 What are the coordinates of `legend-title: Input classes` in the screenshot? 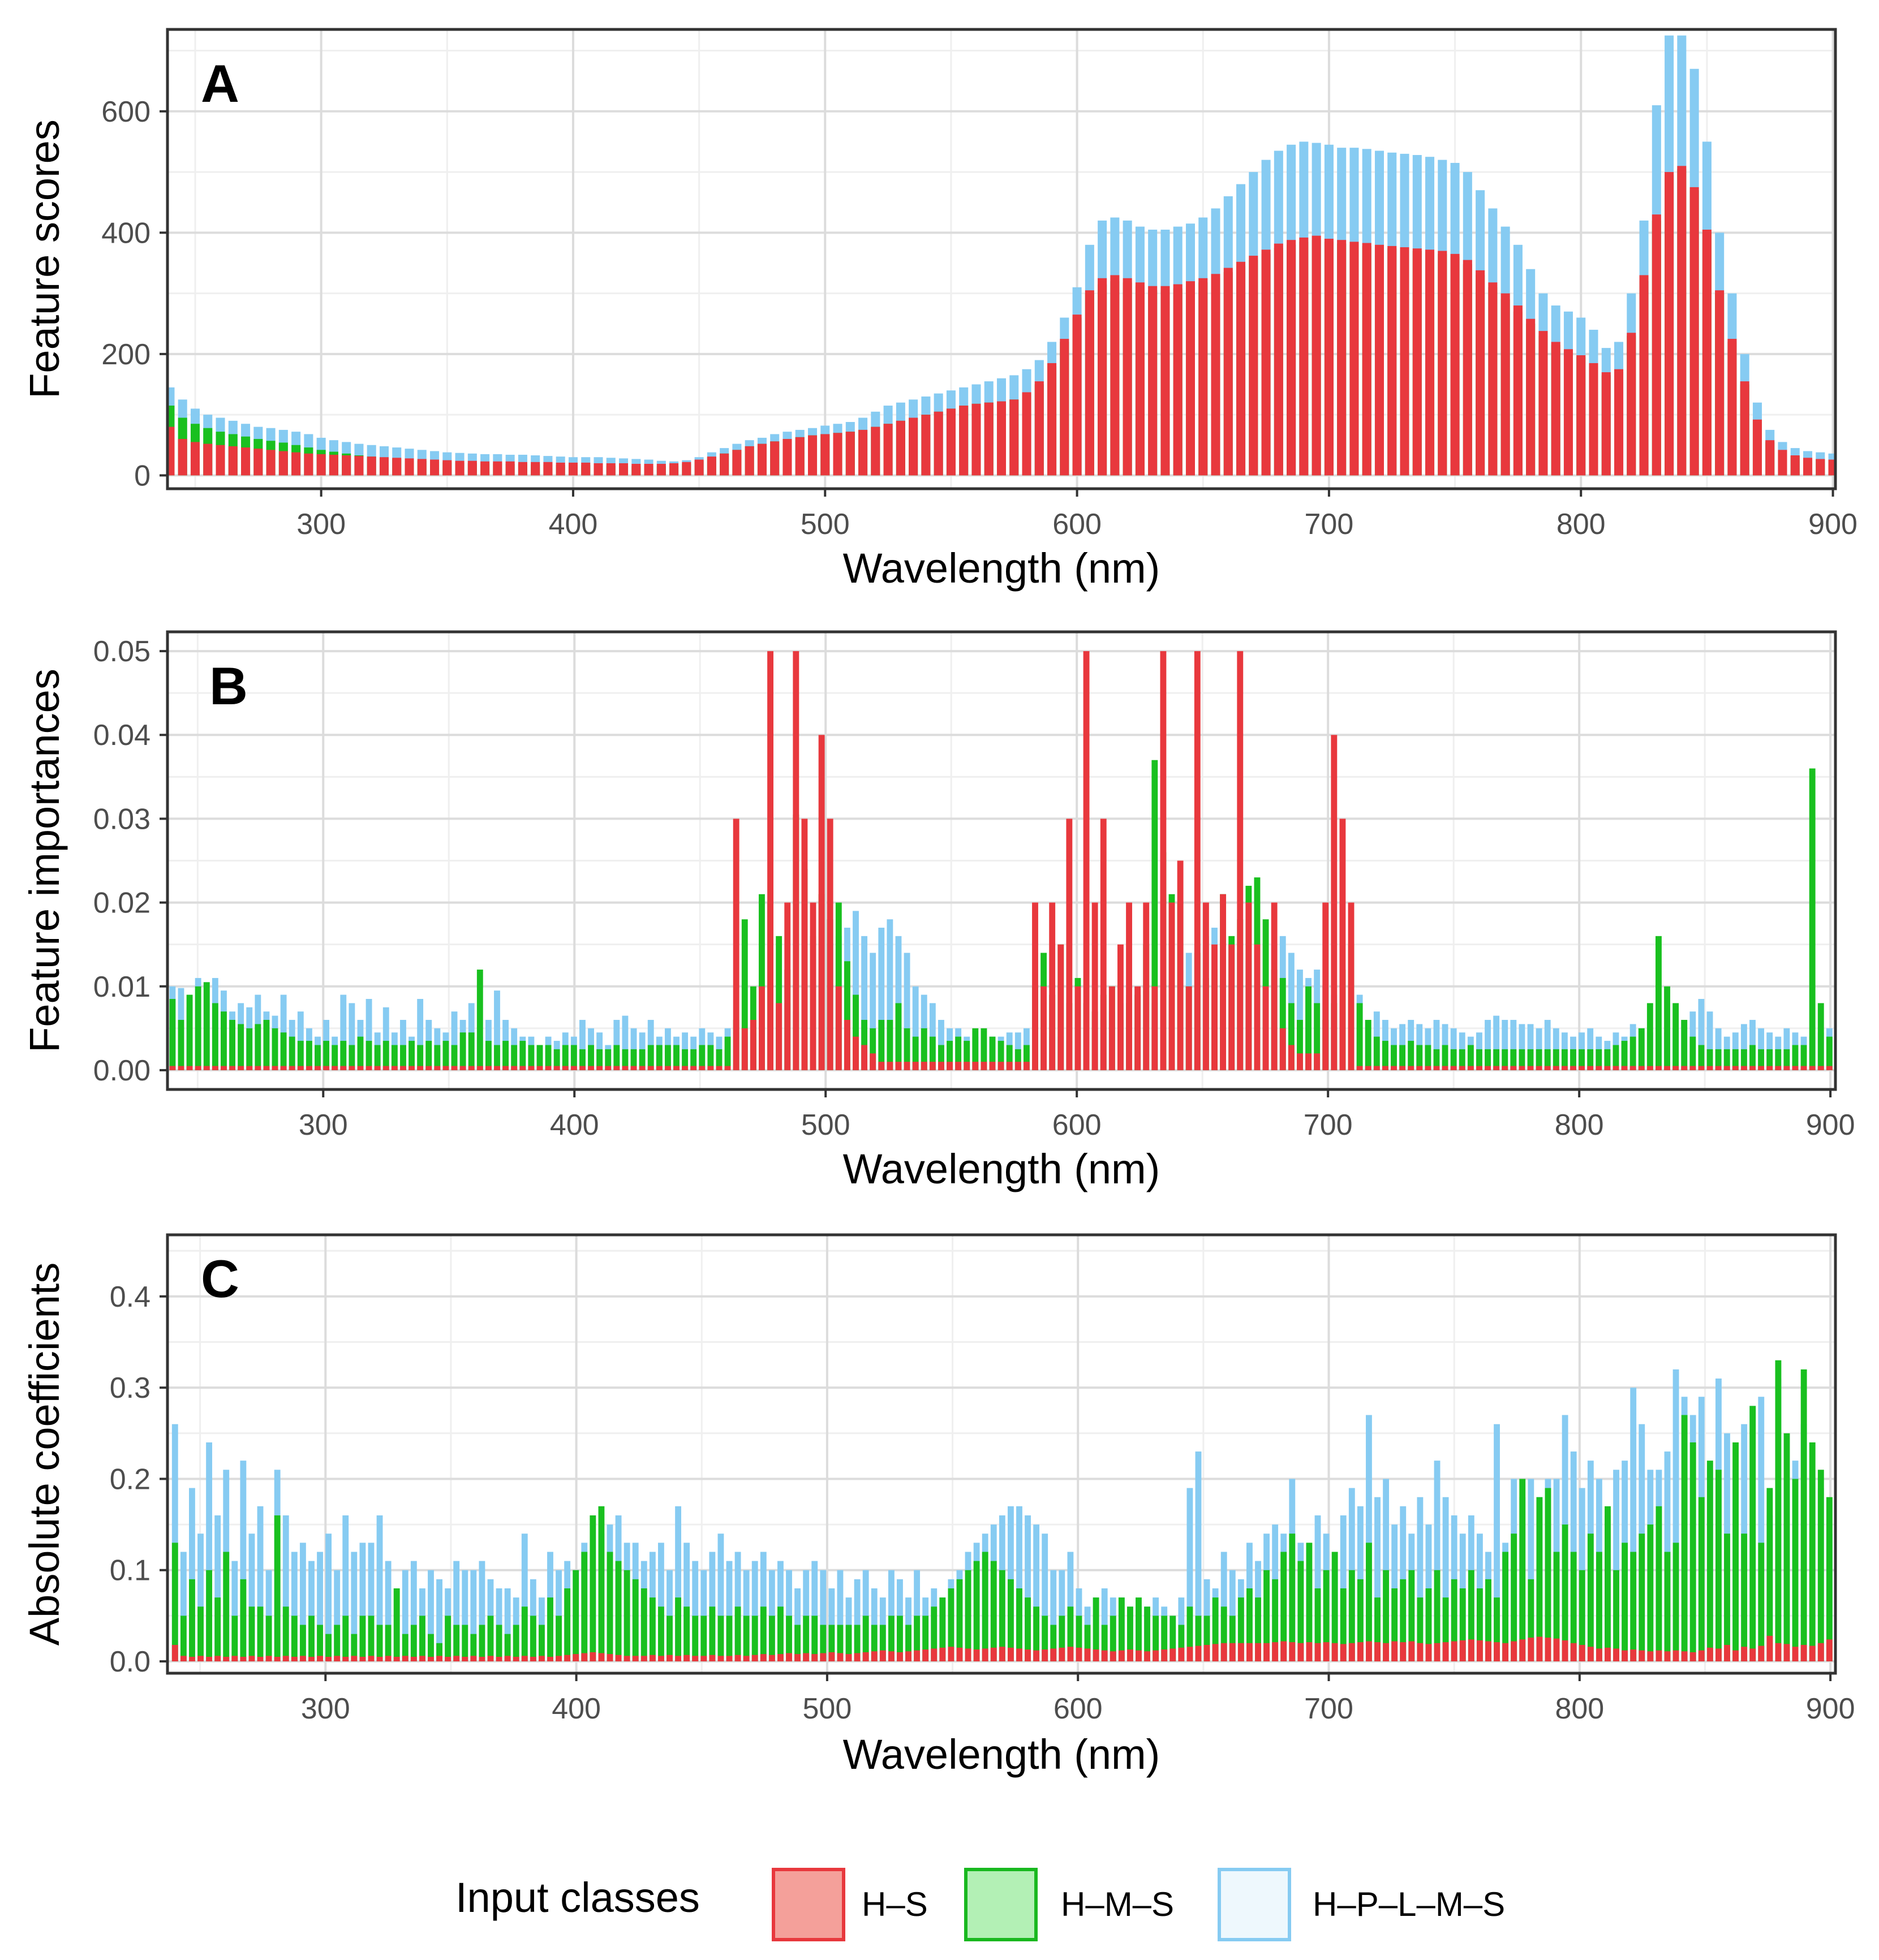 It's located at (577, 1897).